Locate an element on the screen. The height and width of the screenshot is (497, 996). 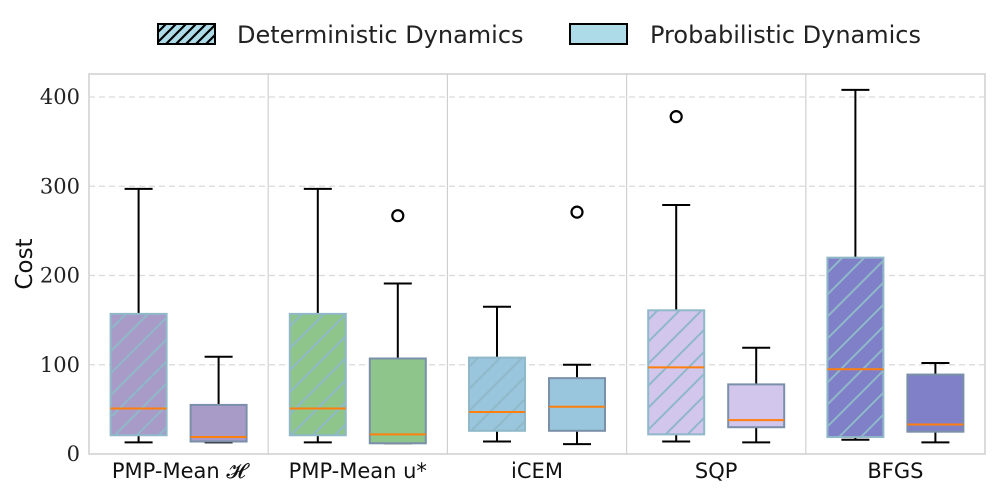
y-axis-title: Cost is located at coordinates (25, 263).